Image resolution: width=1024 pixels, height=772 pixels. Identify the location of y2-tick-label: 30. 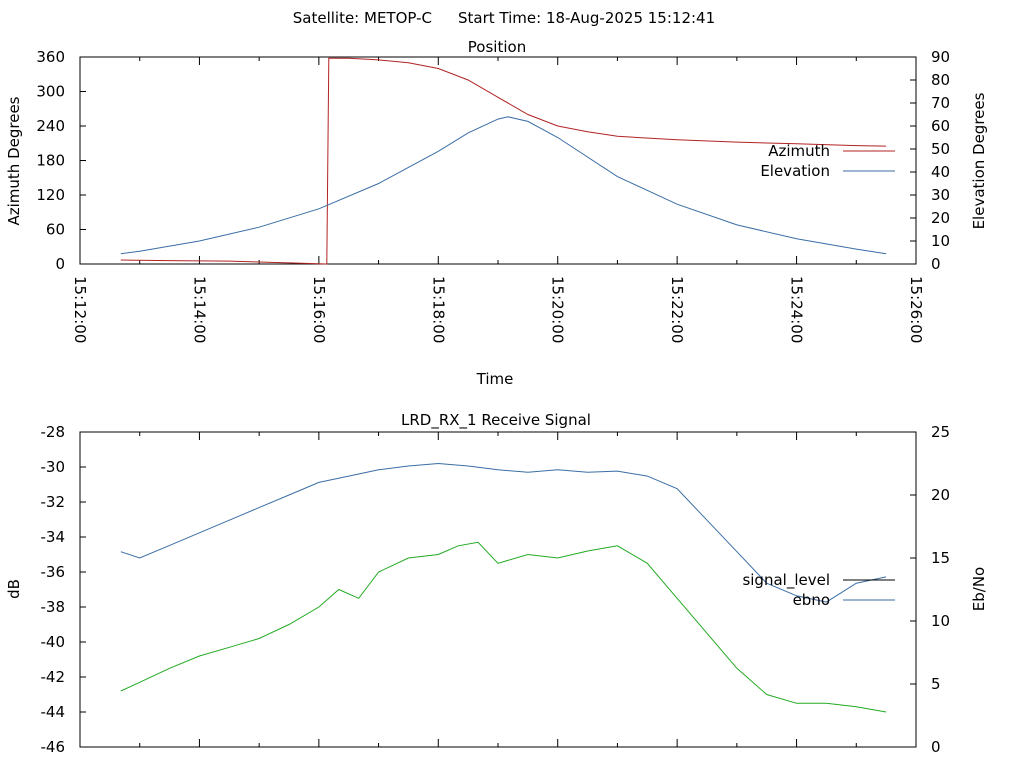
(940, 195).